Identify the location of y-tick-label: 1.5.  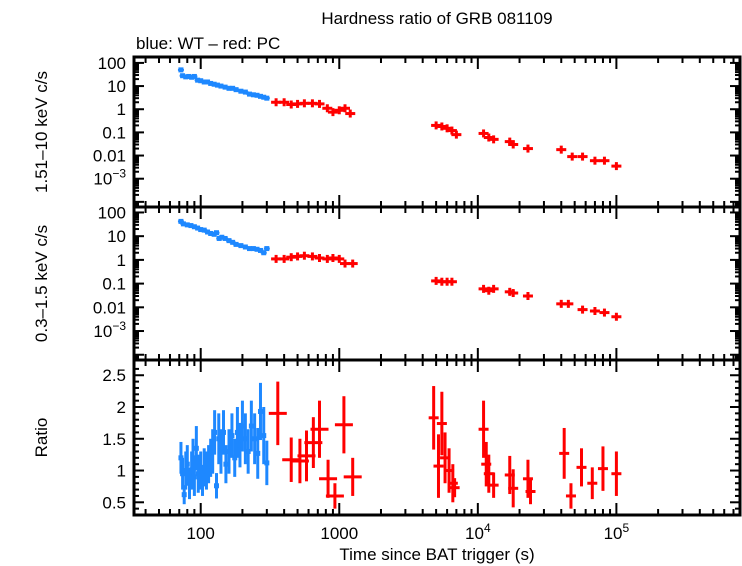
(114, 439).